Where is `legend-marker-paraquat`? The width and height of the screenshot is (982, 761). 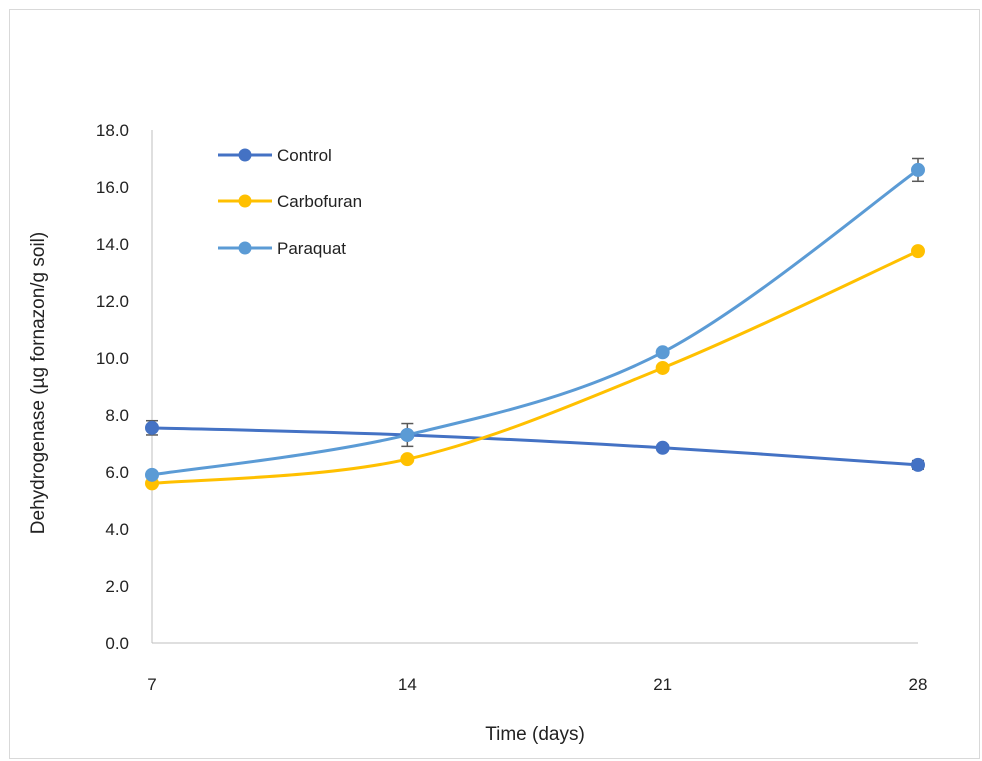
legend-marker-paraquat is located at coordinates (245, 248).